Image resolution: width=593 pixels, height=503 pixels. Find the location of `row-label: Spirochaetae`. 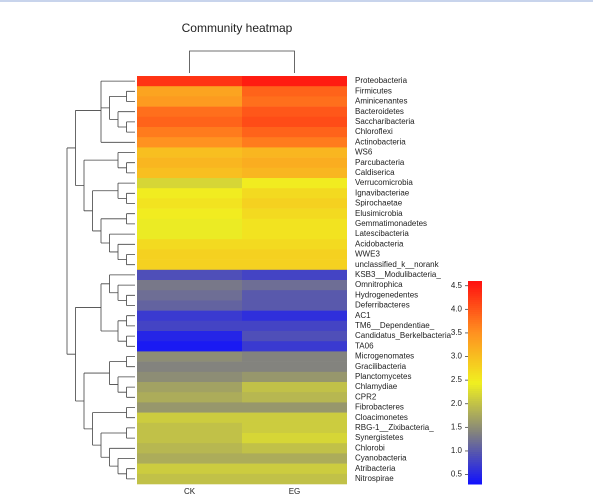

row-label: Spirochaetae is located at coordinates (379, 203).